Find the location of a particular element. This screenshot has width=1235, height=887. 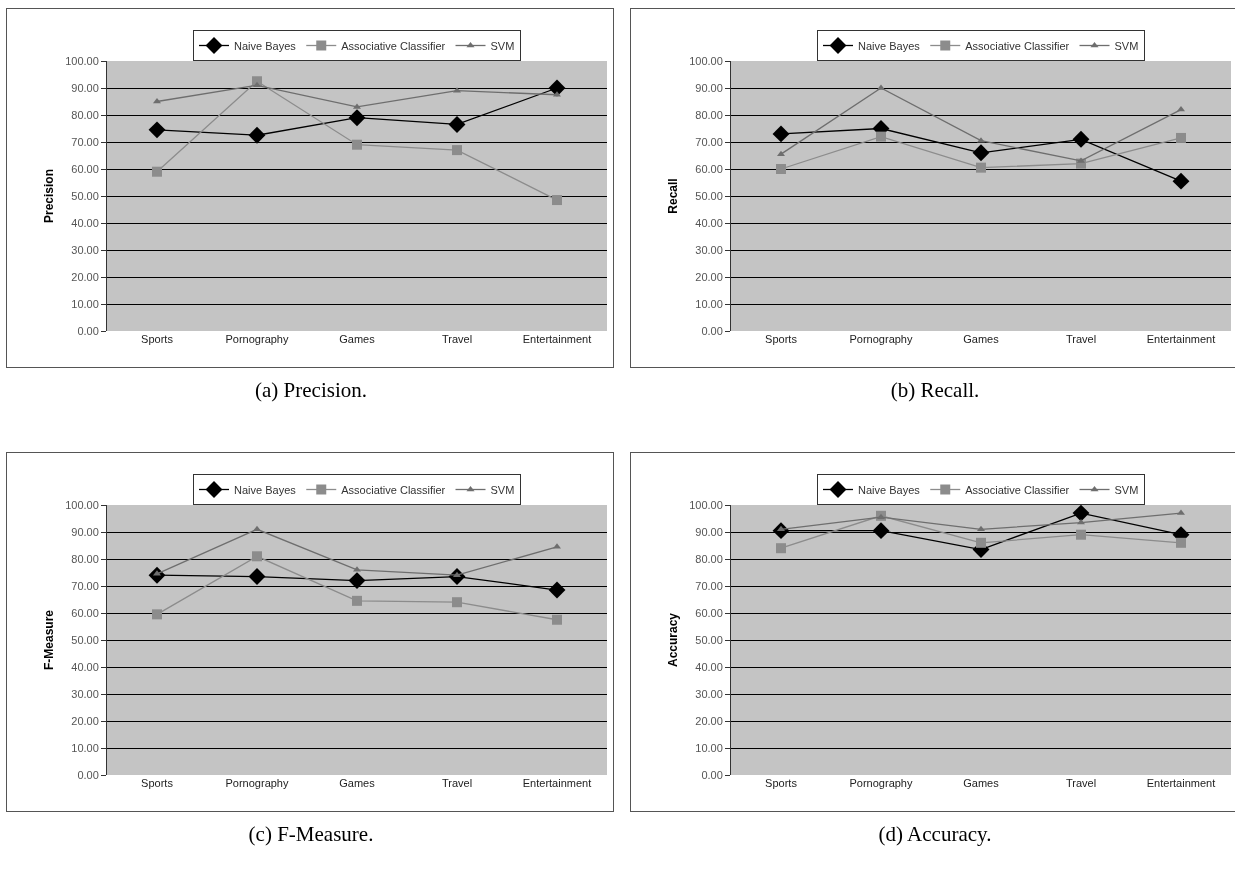

text: (a) Precision. is located at coordinates (311, 390).